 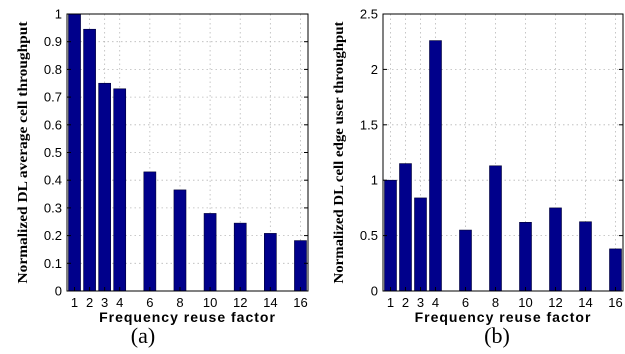 I want to click on y-tick-label: 0.1, so click(x=53, y=263).